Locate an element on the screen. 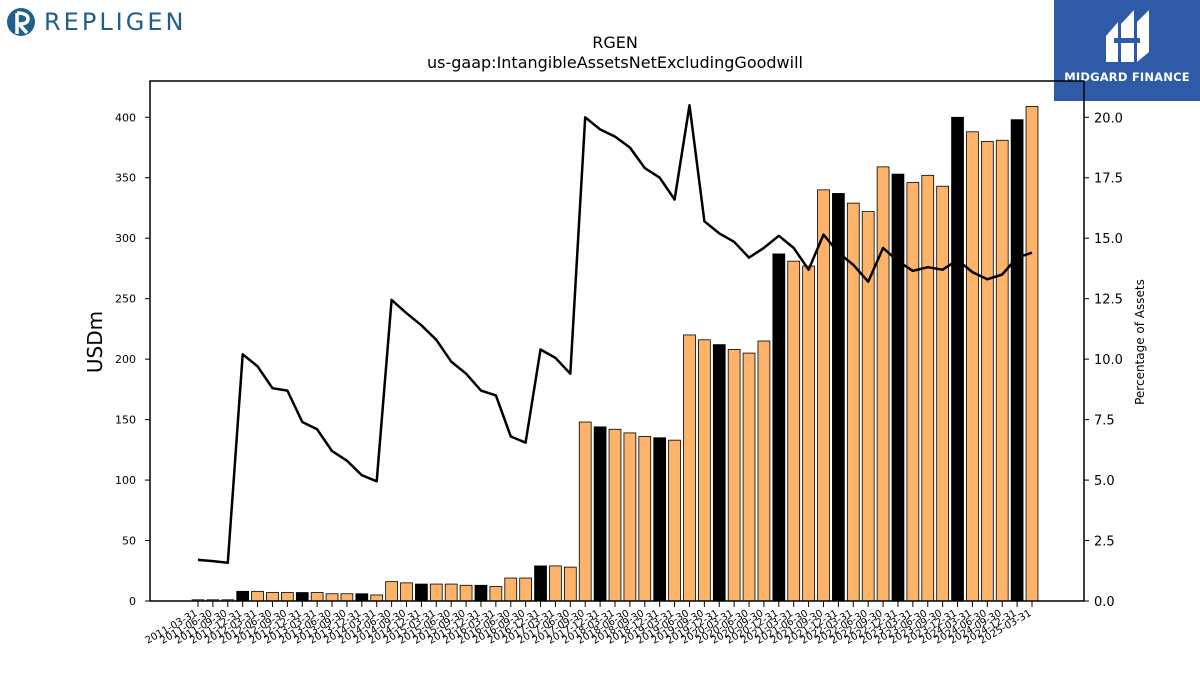 The image size is (1200, 675). midgard-mark-icon is located at coordinates (1127, 36).